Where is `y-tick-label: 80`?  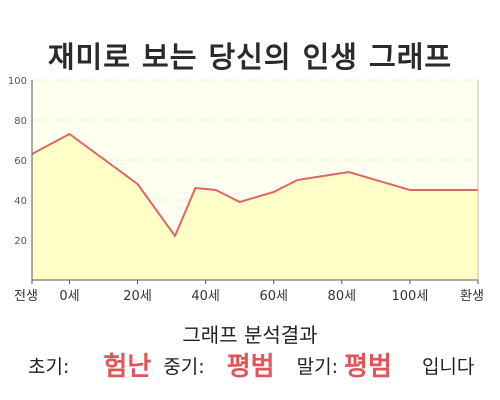 y-tick-label: 80 is located at coordinates (20, 121).